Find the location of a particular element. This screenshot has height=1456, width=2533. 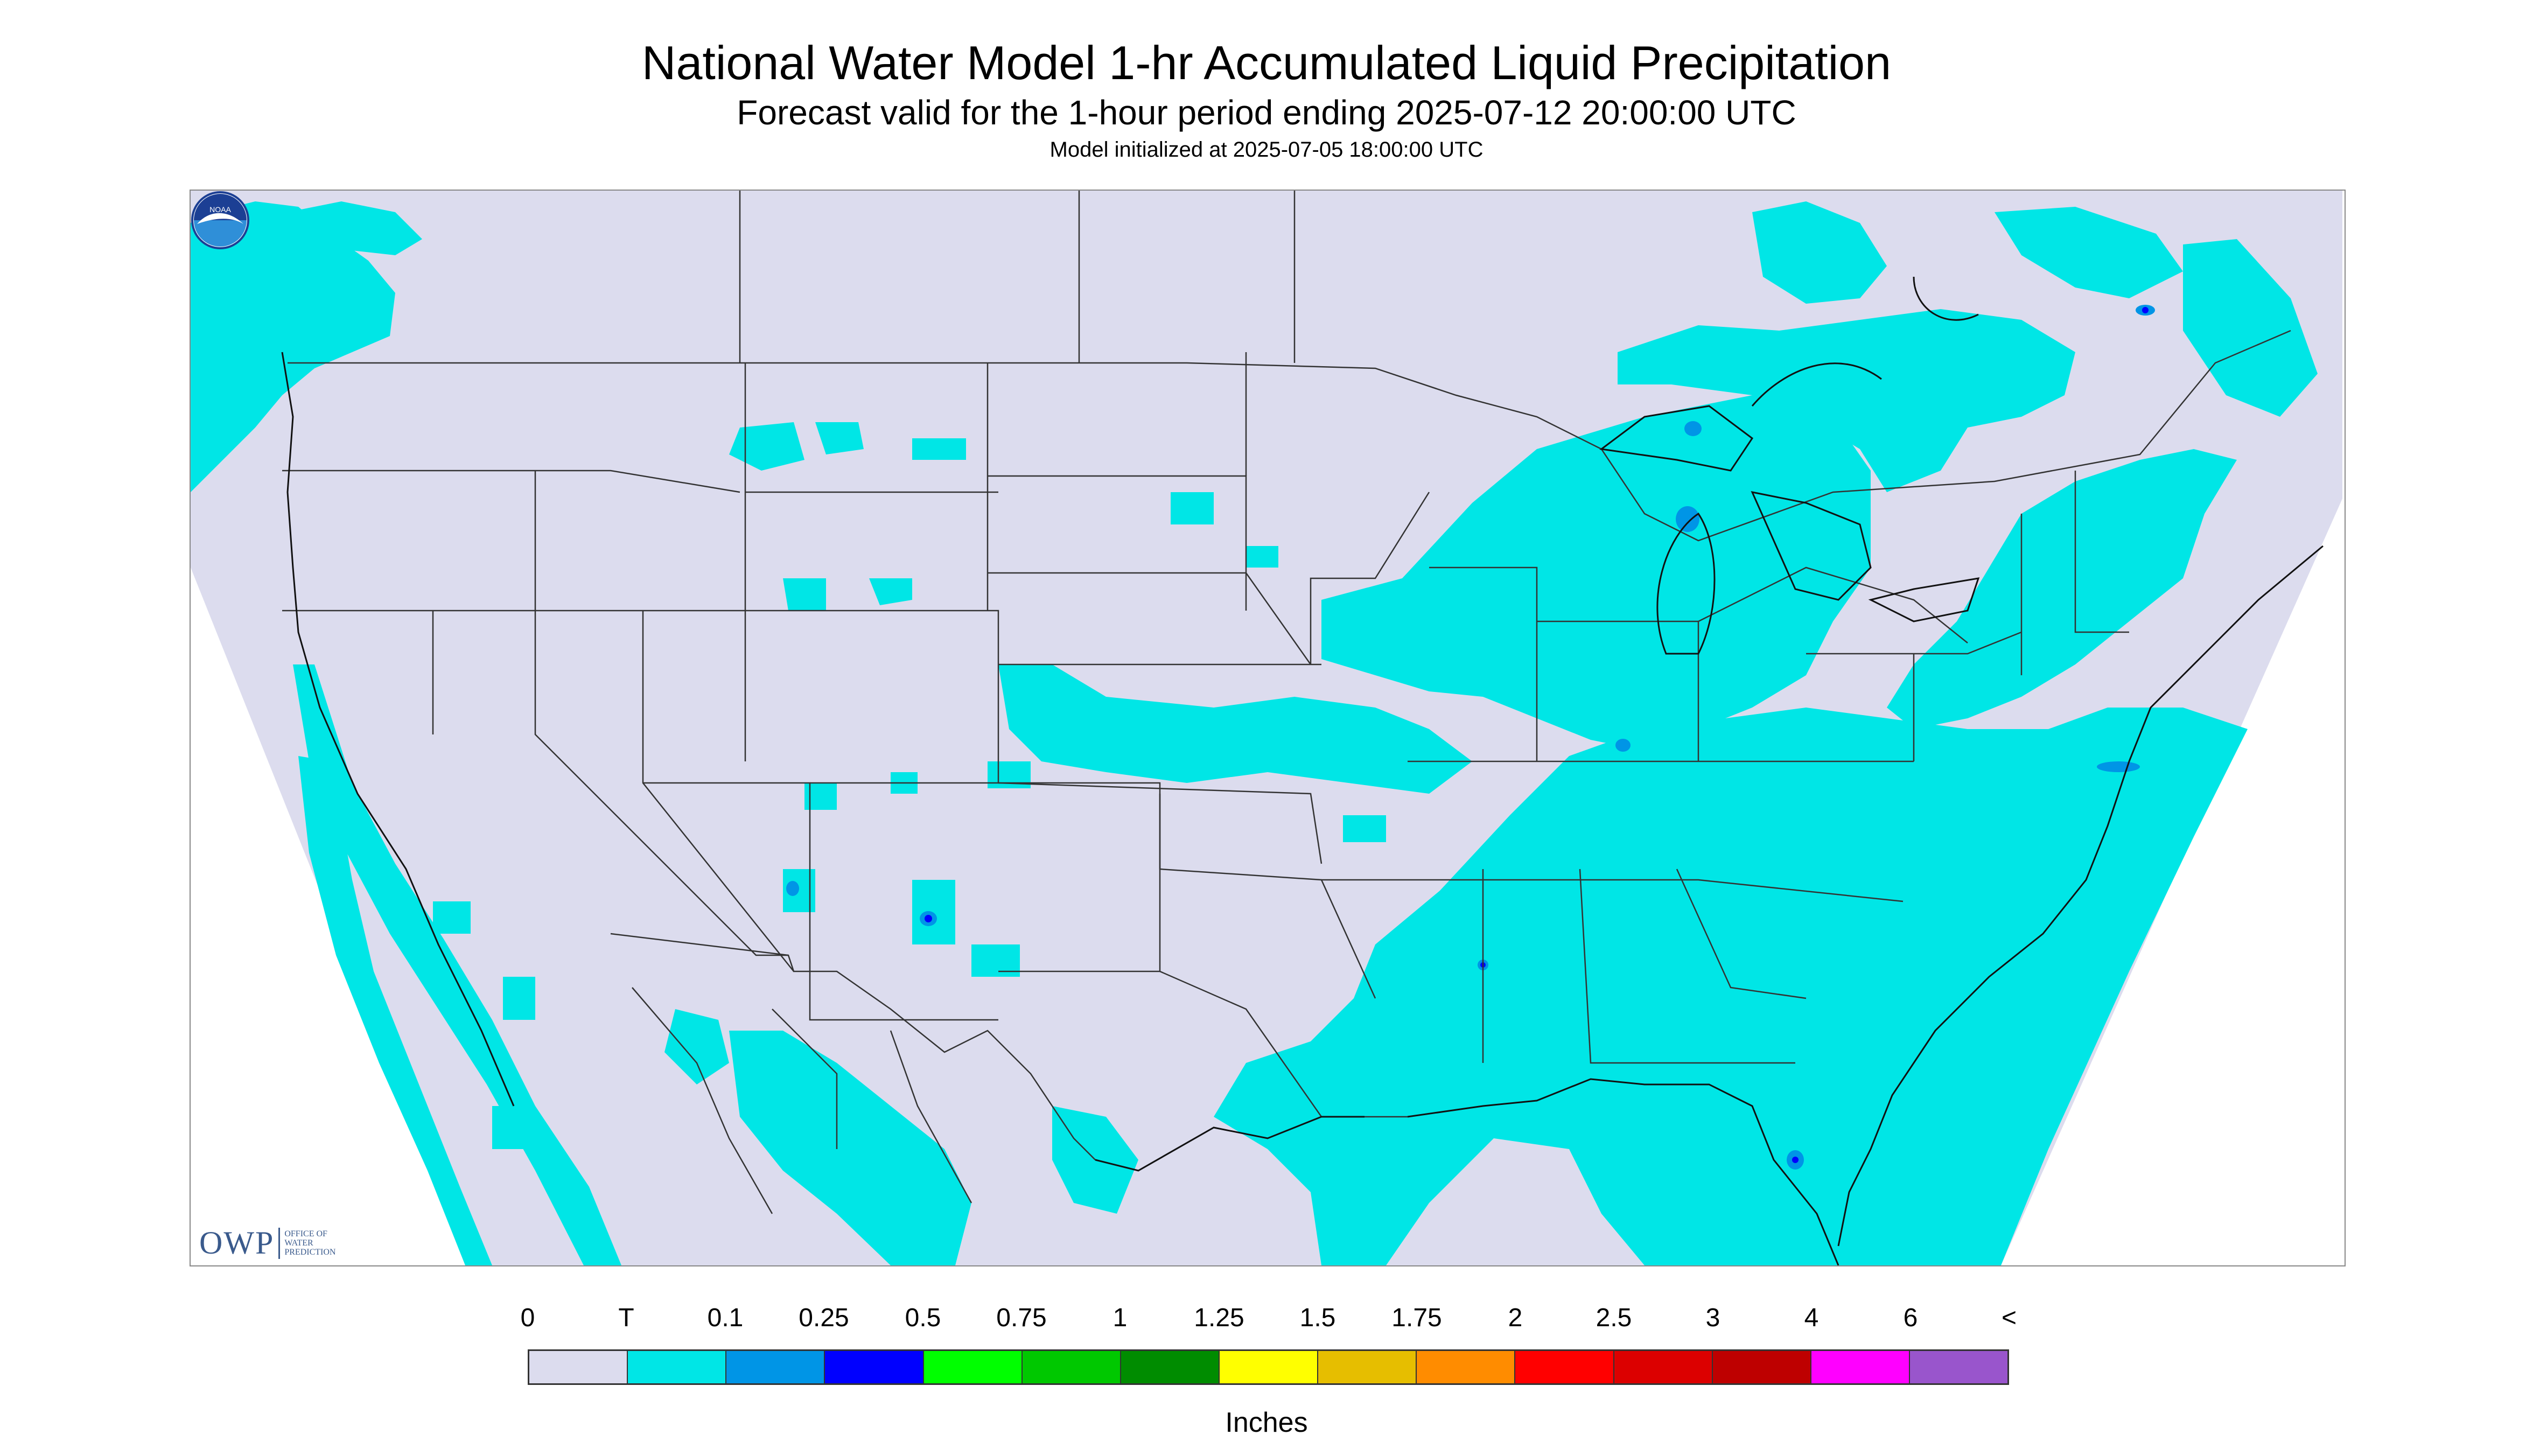

legend-colorbar is located at coordinates (1268, 1367).